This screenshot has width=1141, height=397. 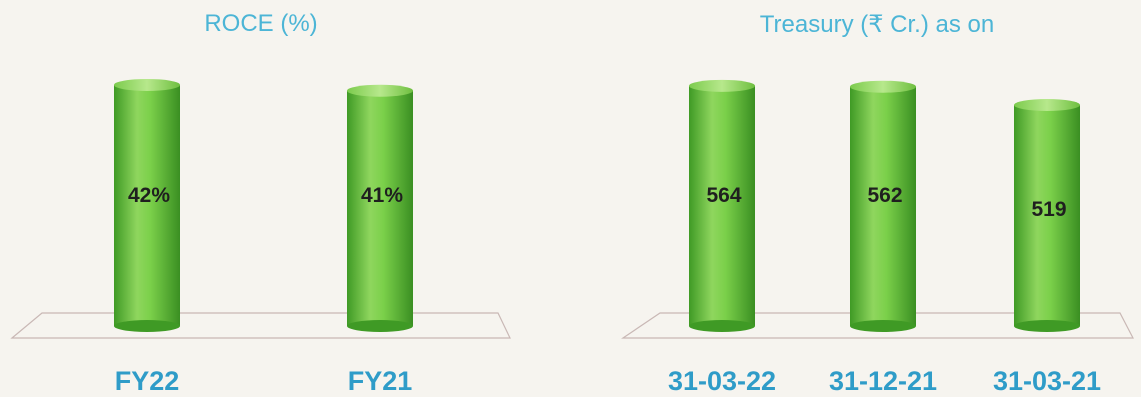 I want to click on x-tick-label: 31-03-21, so click(x=1047, y=381).